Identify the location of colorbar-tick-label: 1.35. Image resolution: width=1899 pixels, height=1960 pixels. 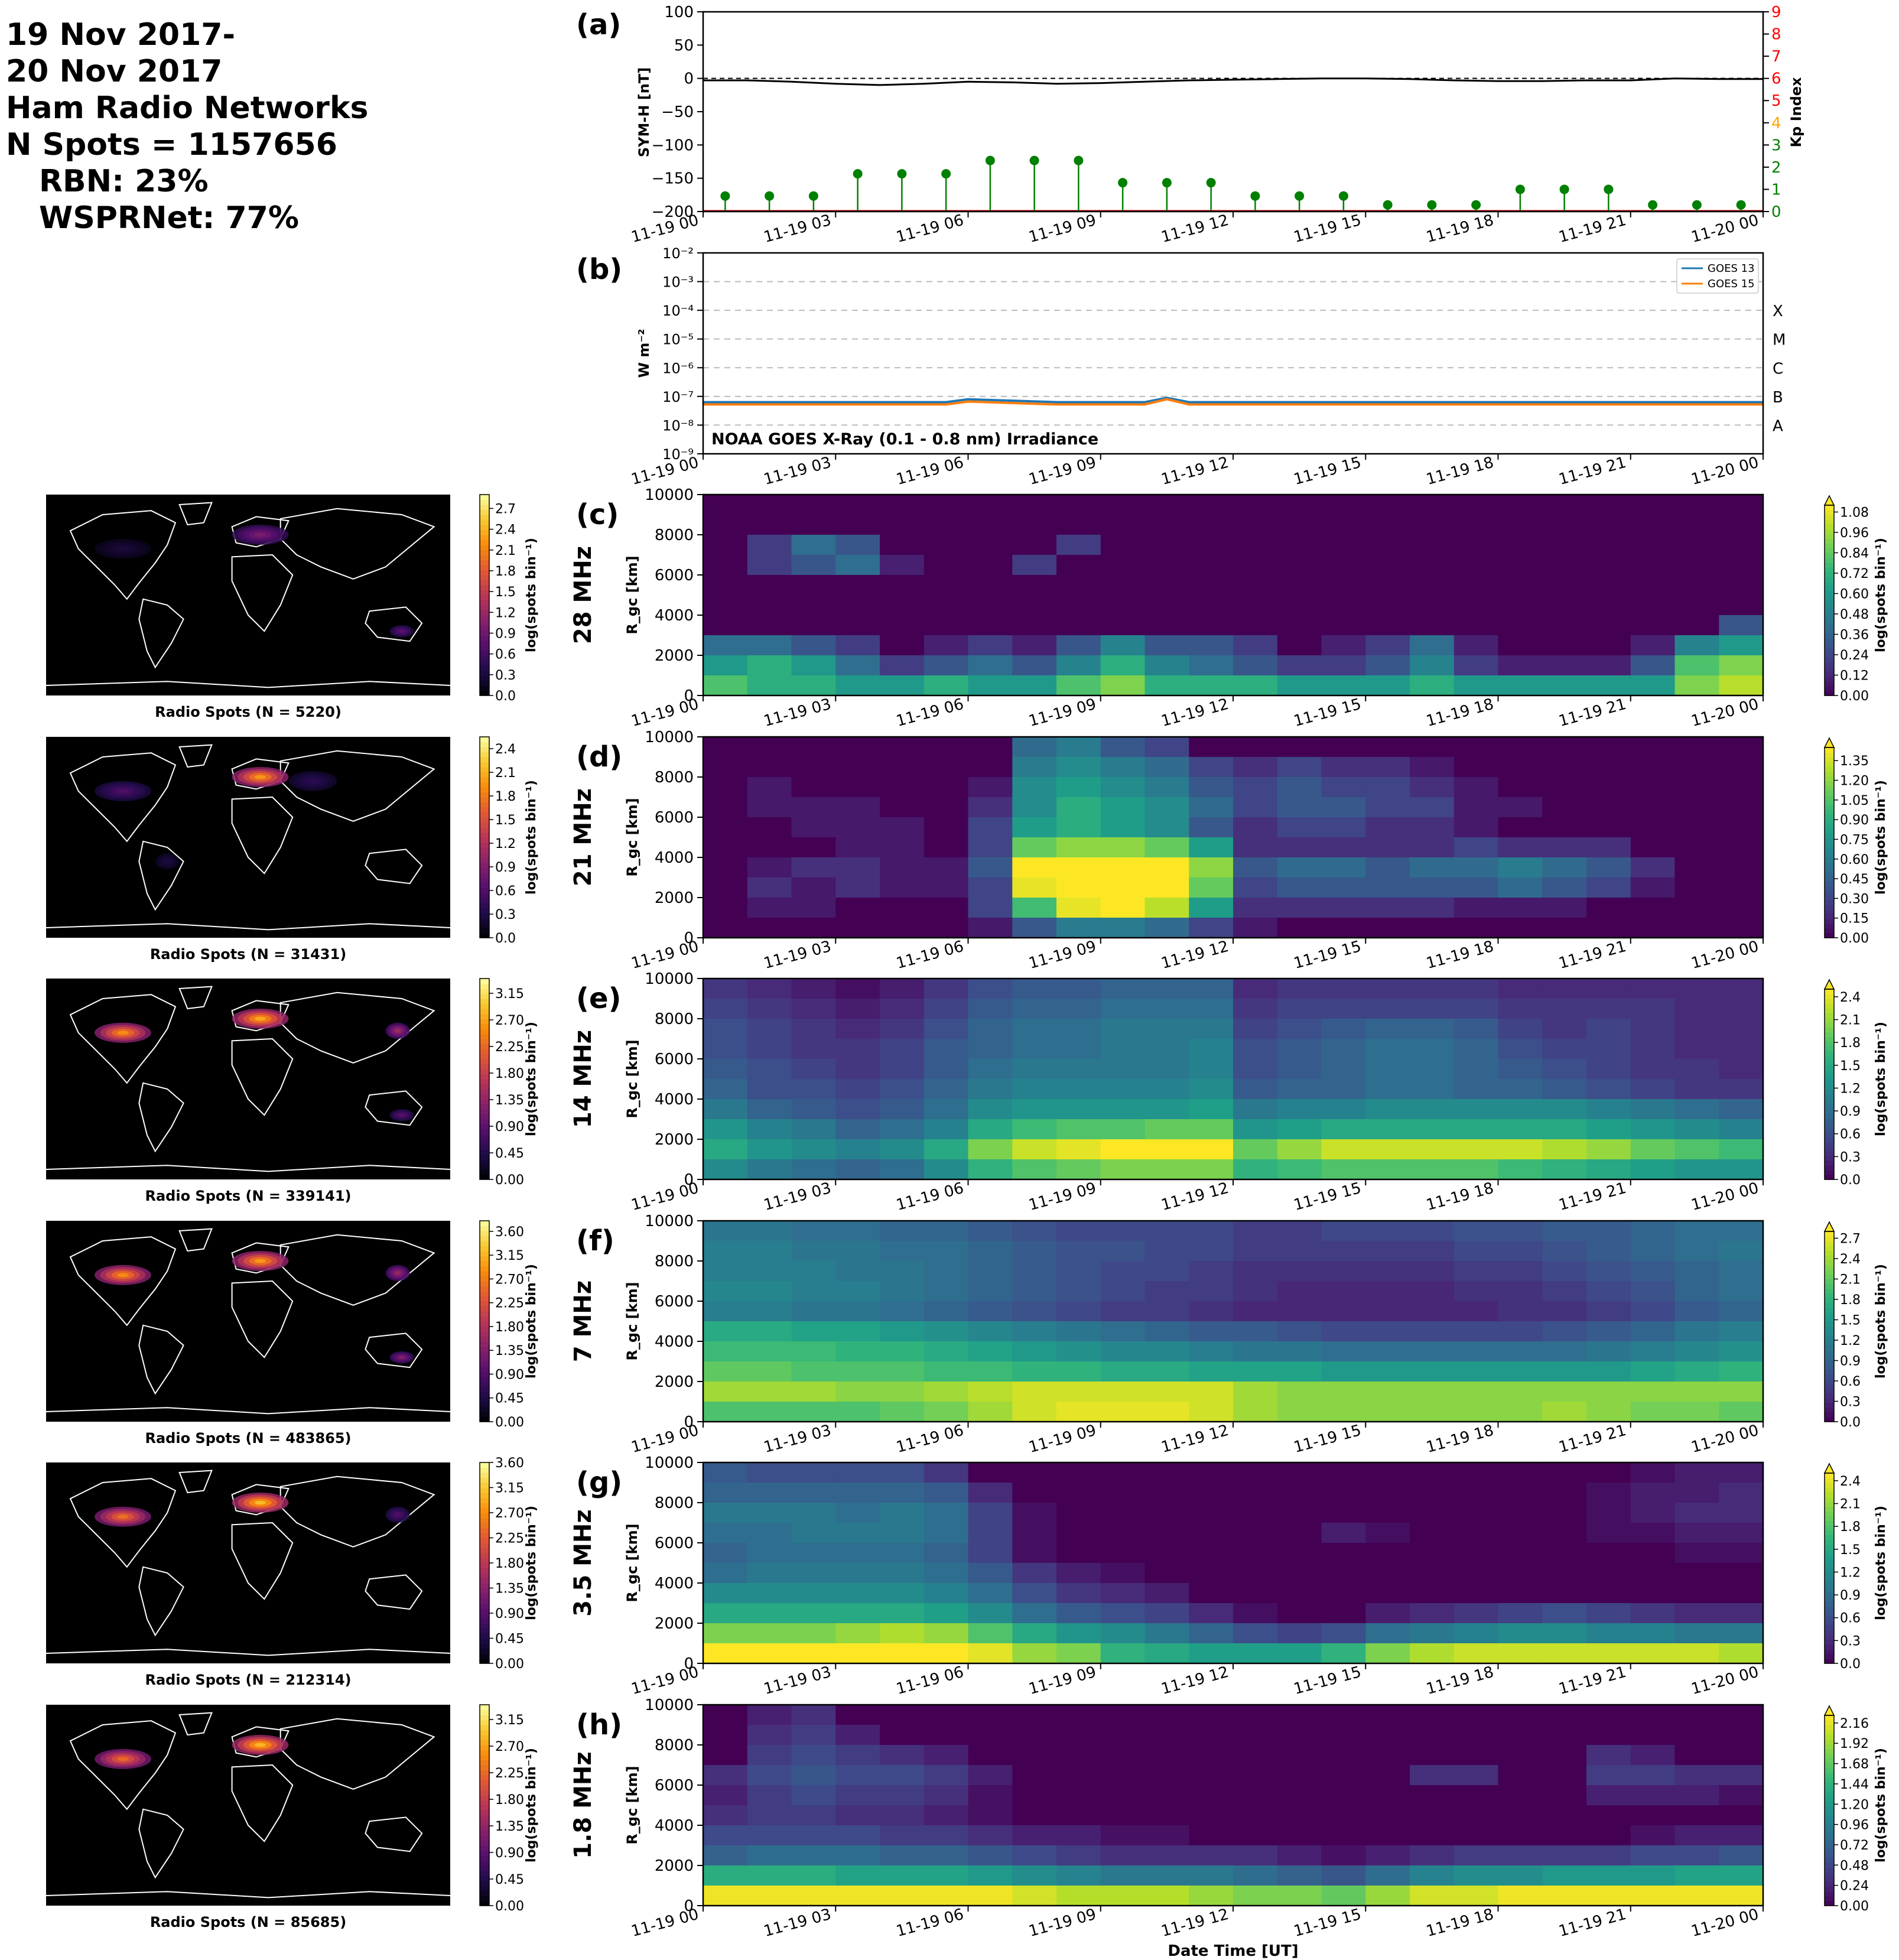
(1854, 761).